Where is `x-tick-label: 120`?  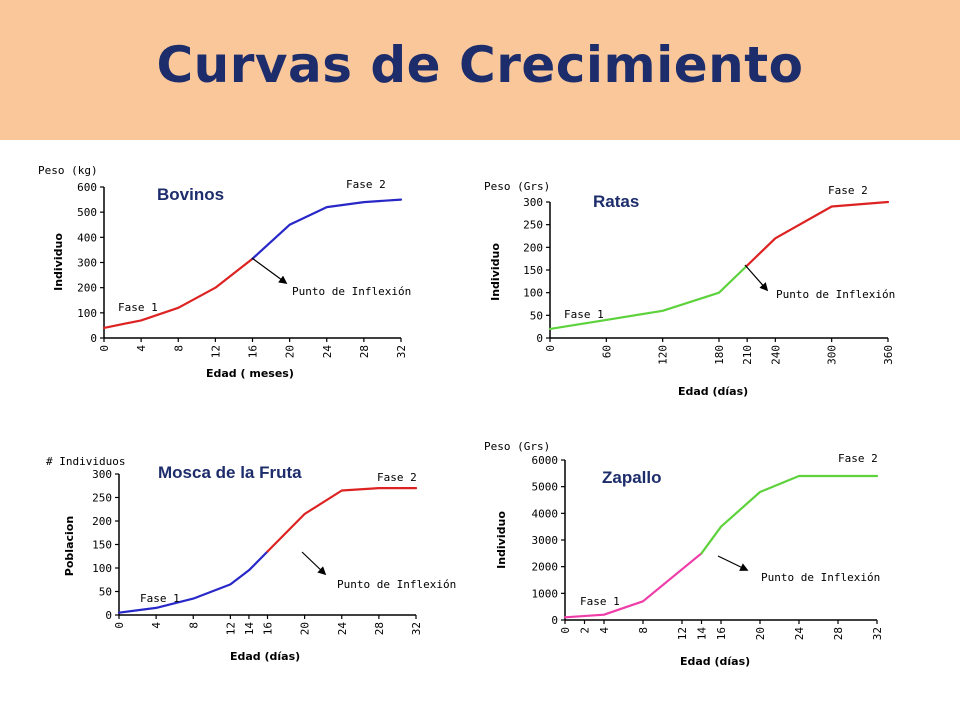 x-tick-label: 120 is located at coordinates (663, 355).